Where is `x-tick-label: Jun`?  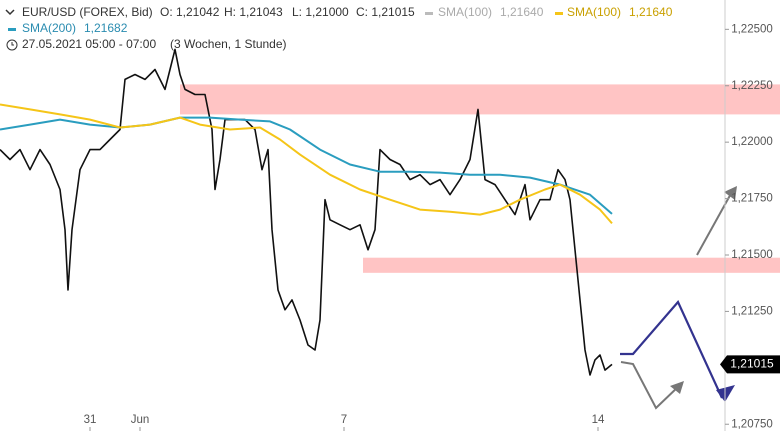
x-tick-label: Jun is located at coordinates (140, 420).